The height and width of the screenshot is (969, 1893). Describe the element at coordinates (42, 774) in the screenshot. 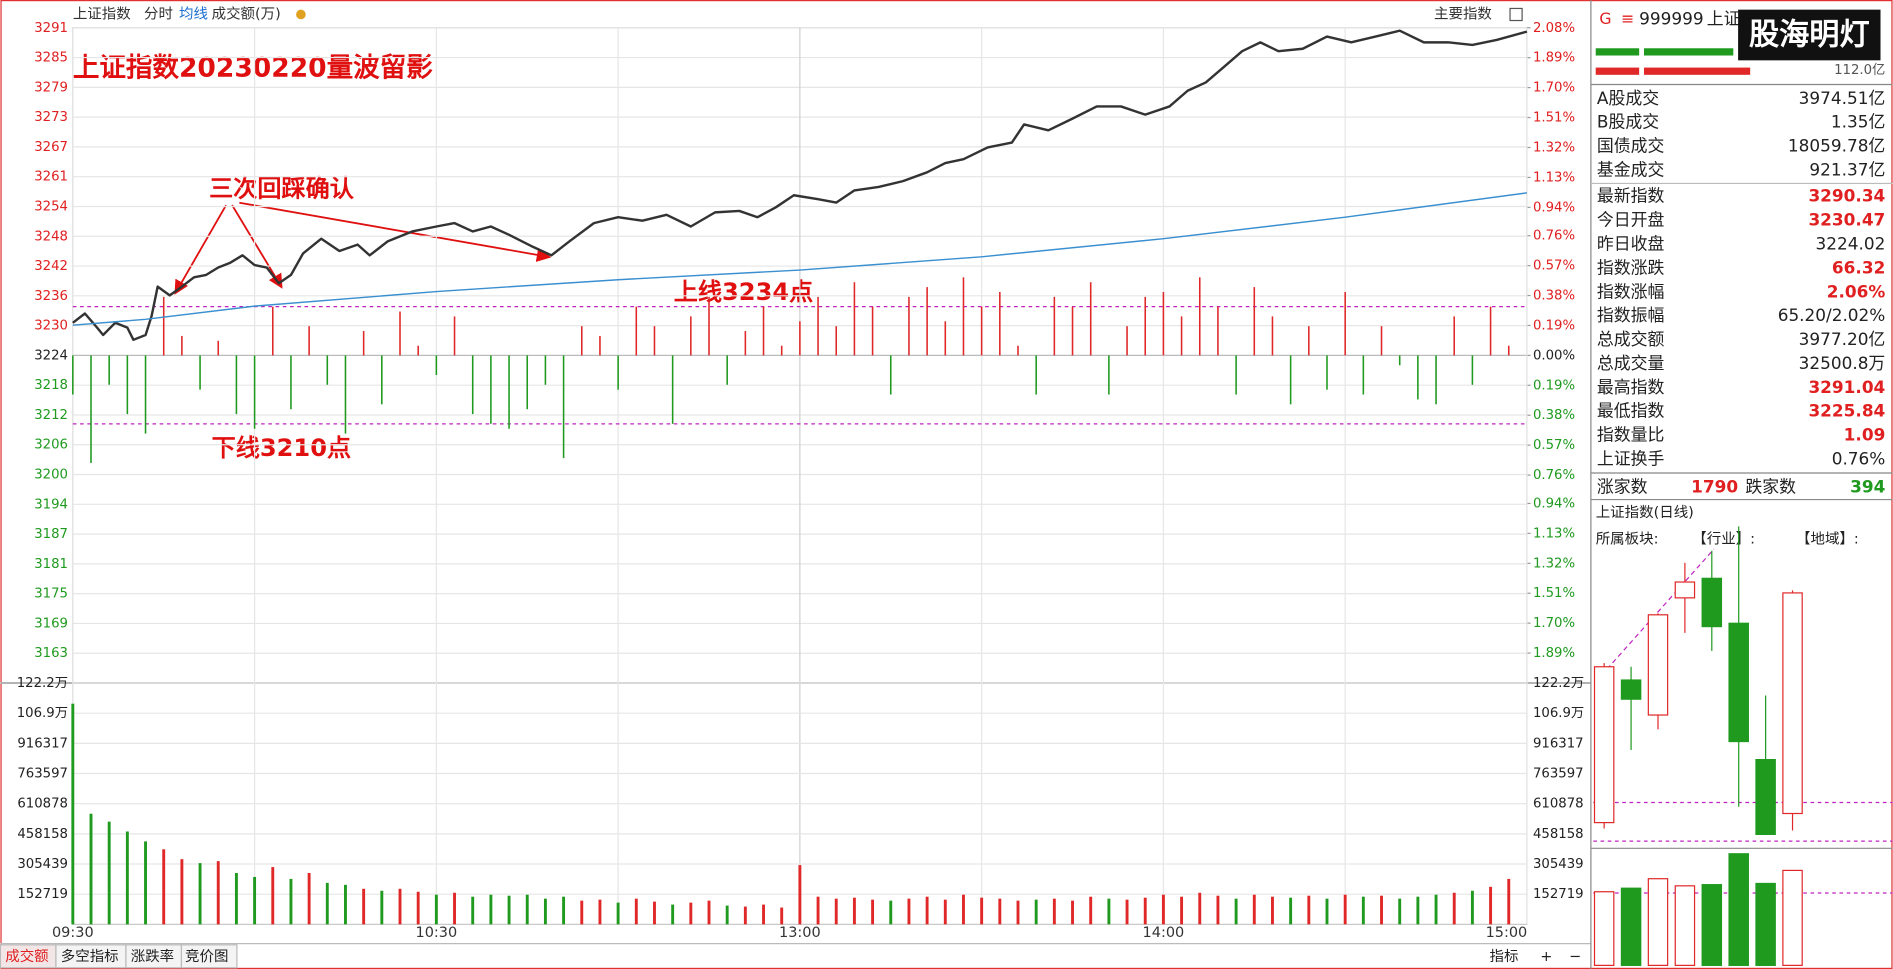

I see `y-tick-label: 763597` at that location.